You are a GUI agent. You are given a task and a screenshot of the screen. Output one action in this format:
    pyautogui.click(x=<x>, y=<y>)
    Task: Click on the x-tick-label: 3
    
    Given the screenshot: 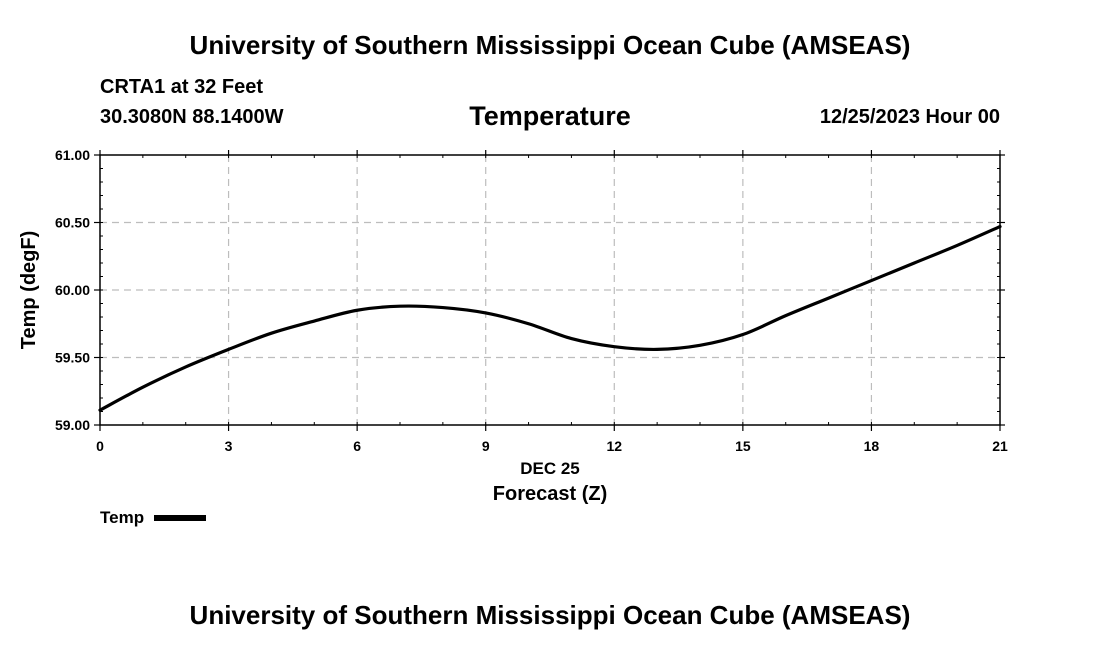 What is the action you would take?
    pyautogui.click(x=229, y=446)
    